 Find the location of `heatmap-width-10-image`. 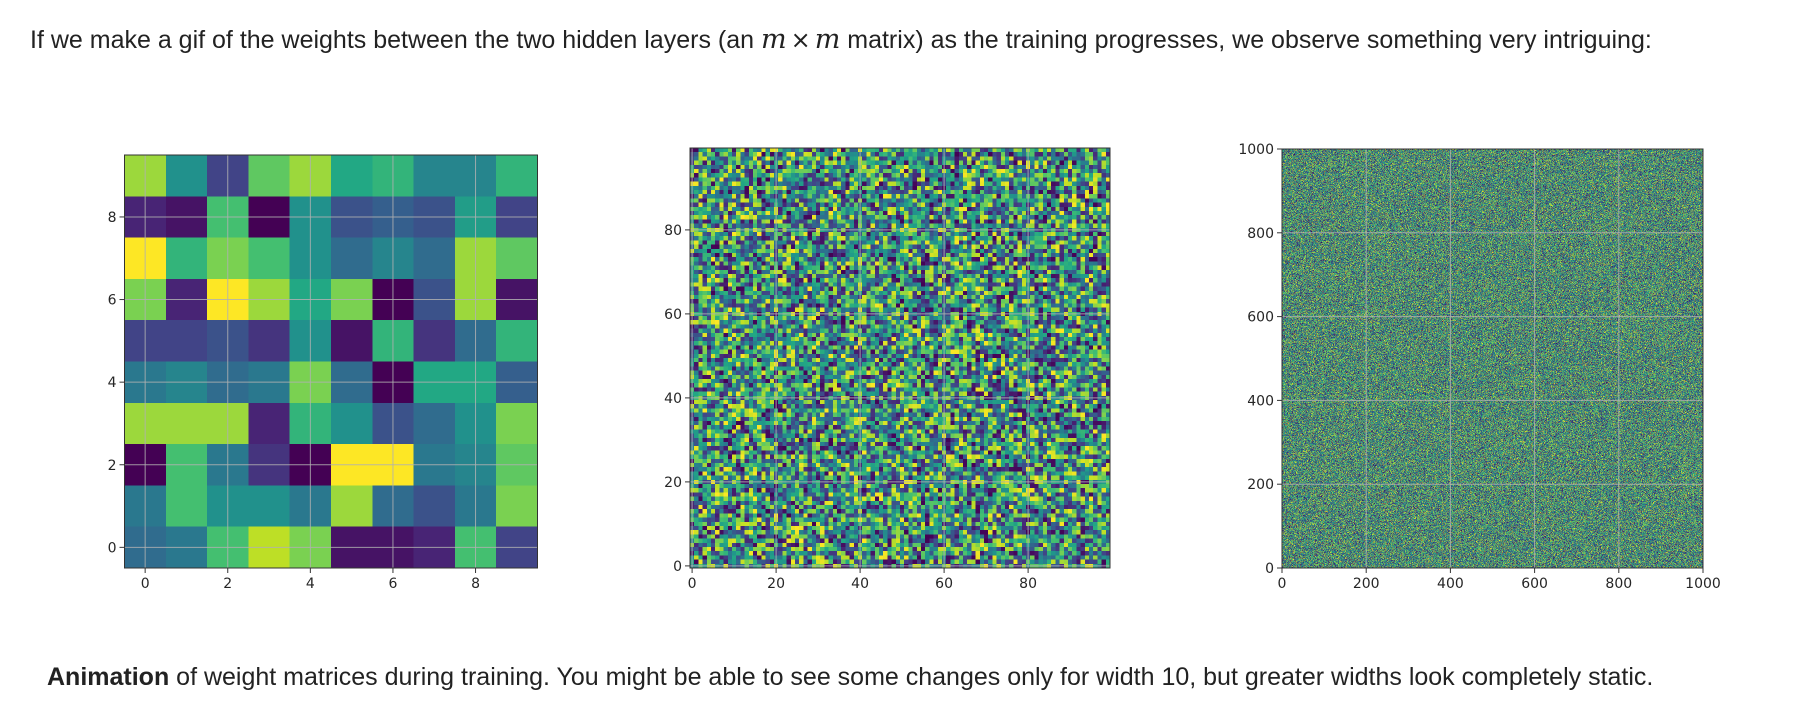

heatmap-width-10-image is located at coordinates (331, 361).